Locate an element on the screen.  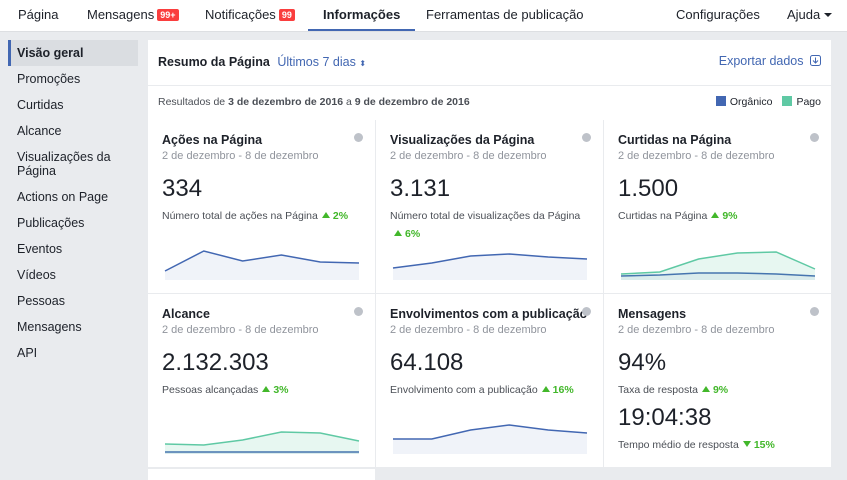
sidebar-item: Vídeos is located at coordinates (36, 275).